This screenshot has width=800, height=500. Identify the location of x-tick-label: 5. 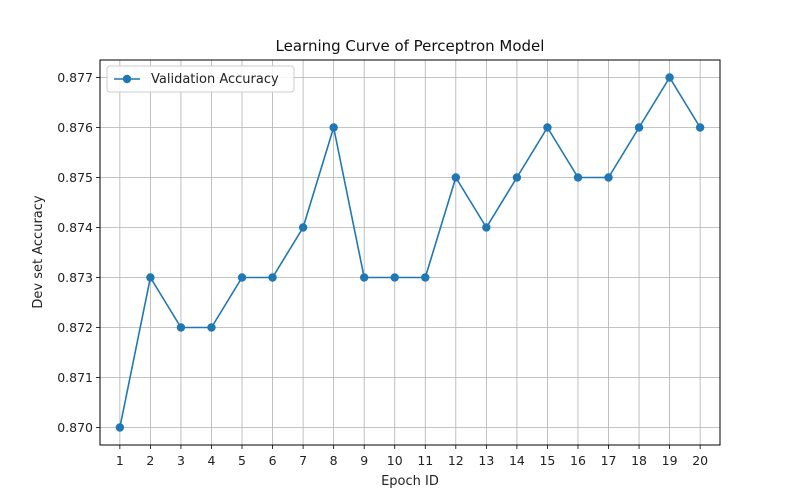
(242, 460).